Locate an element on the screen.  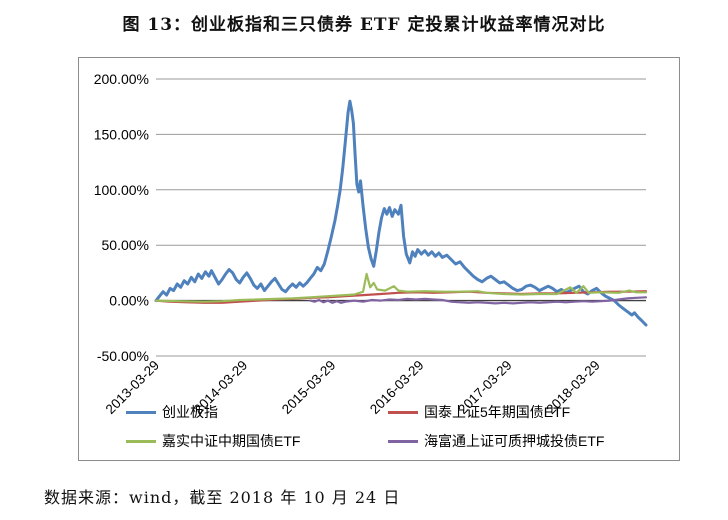
legend-label: 嘉实中证中期国债ETF is located at coordinates (231, 441).